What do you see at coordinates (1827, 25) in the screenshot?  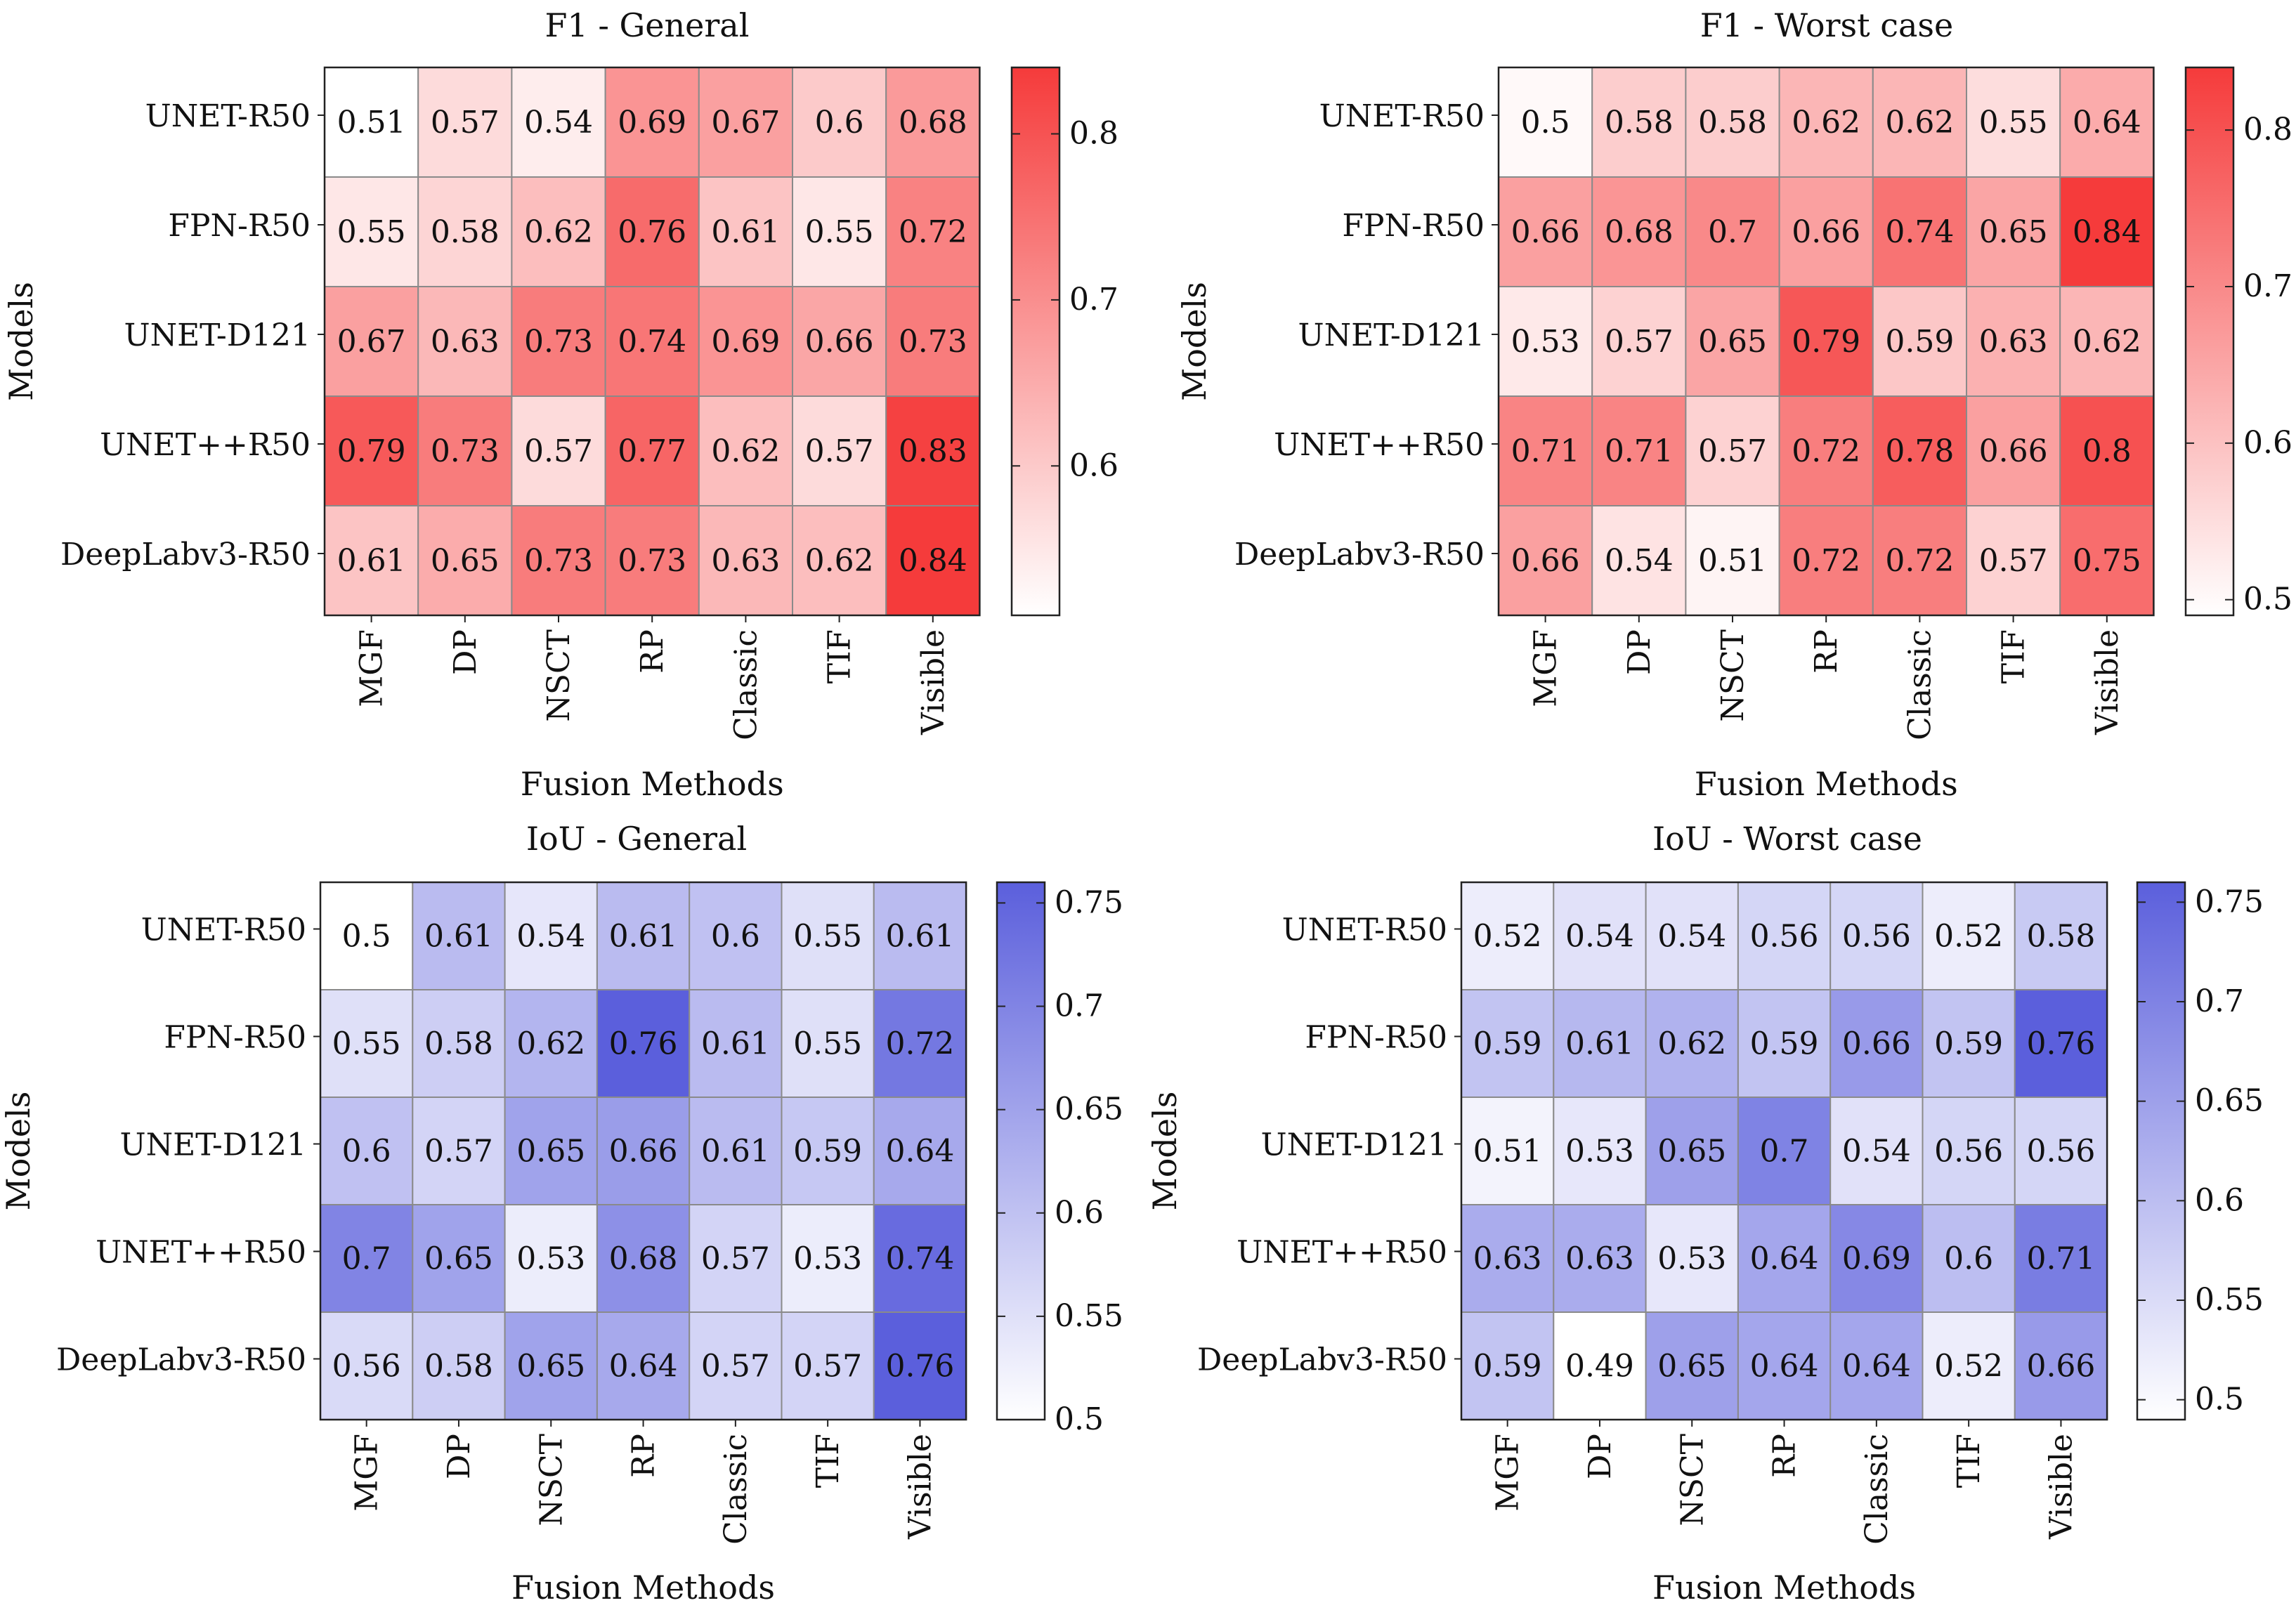 I see `chart-title: F1 - Worst case` at bounding box center [1827, 25].